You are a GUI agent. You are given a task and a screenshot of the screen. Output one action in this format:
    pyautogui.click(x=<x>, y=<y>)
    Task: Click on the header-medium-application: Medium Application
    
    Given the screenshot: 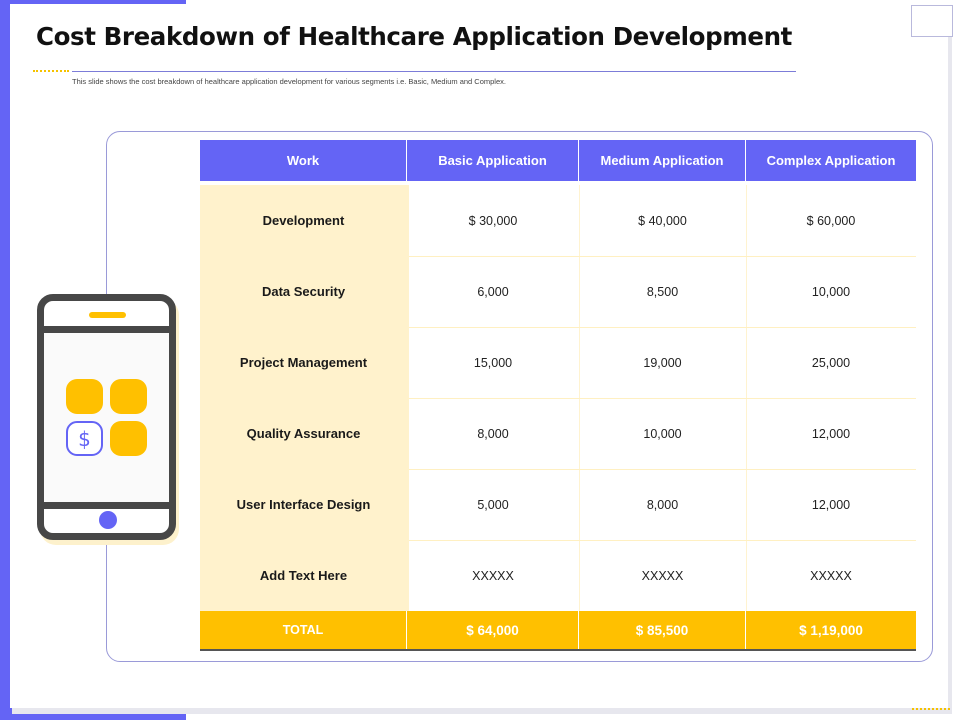 What is the action you would take?
    pyautogui.click(x=662, y=160)
    